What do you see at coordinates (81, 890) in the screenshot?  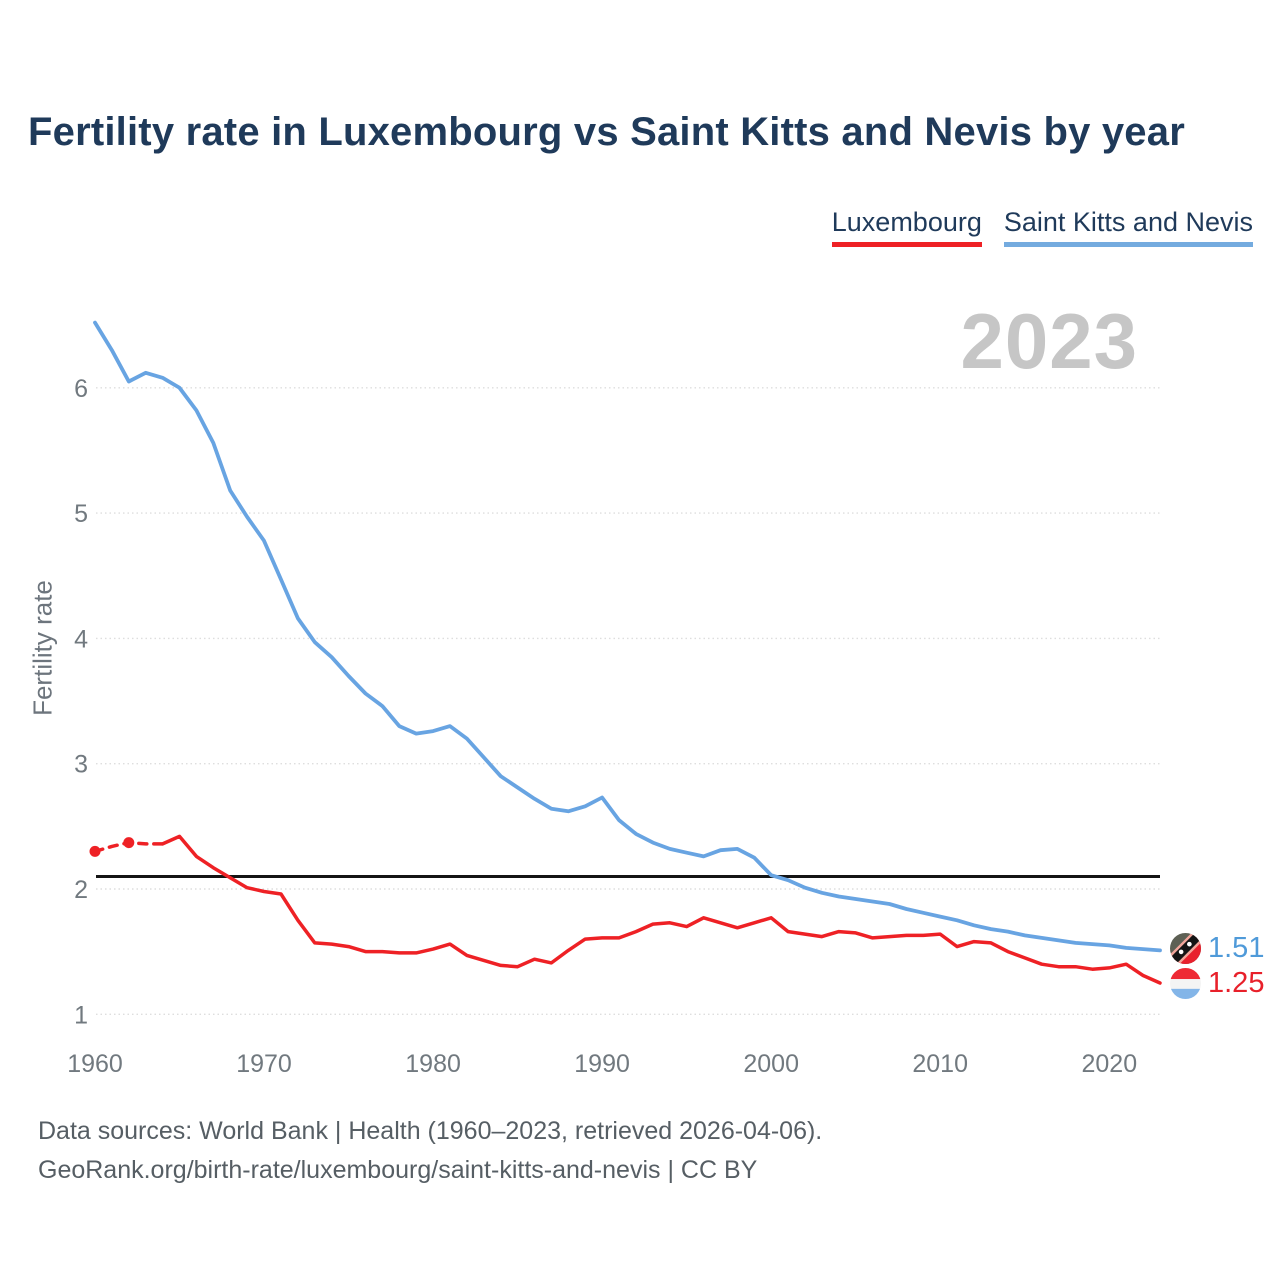 I see `svg-text: 2` at bounding box center [81, 890].